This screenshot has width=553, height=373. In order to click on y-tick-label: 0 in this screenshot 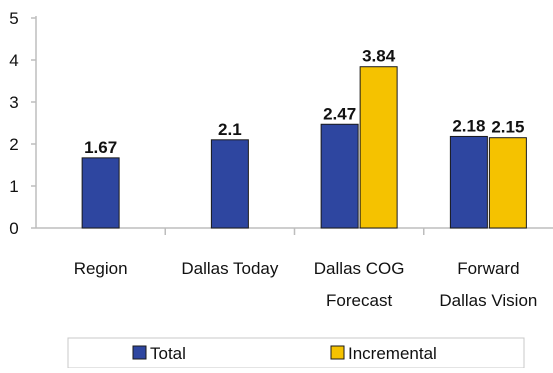, I will do `click(13, 228)`.